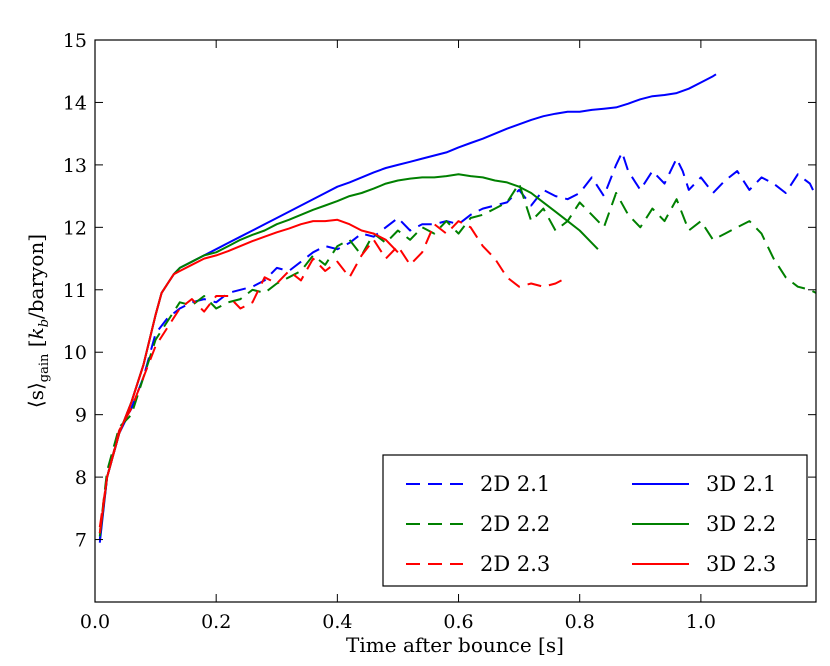  I want to click on y-tick-label: 13, so click(75, 166).